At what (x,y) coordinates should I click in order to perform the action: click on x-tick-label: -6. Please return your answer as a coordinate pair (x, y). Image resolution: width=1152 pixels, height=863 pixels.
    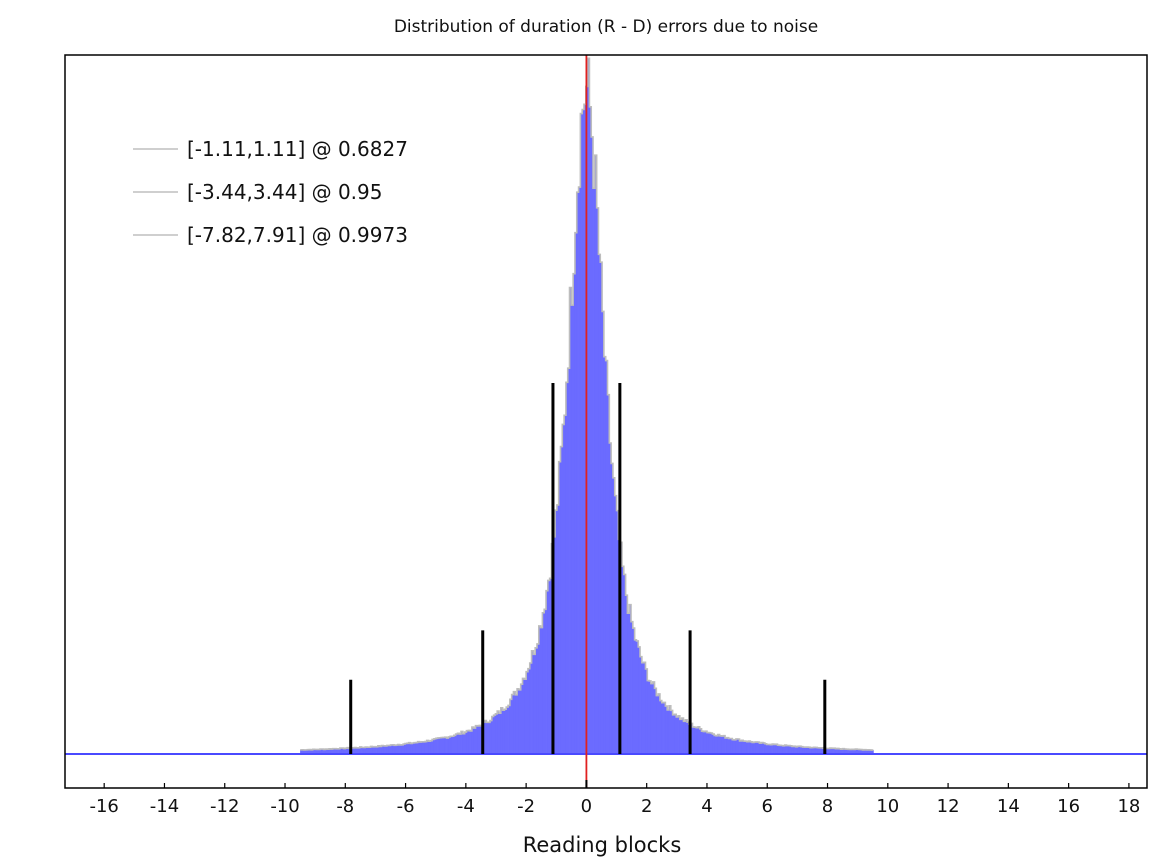
    Looking at the image, I should click on (406, 806).